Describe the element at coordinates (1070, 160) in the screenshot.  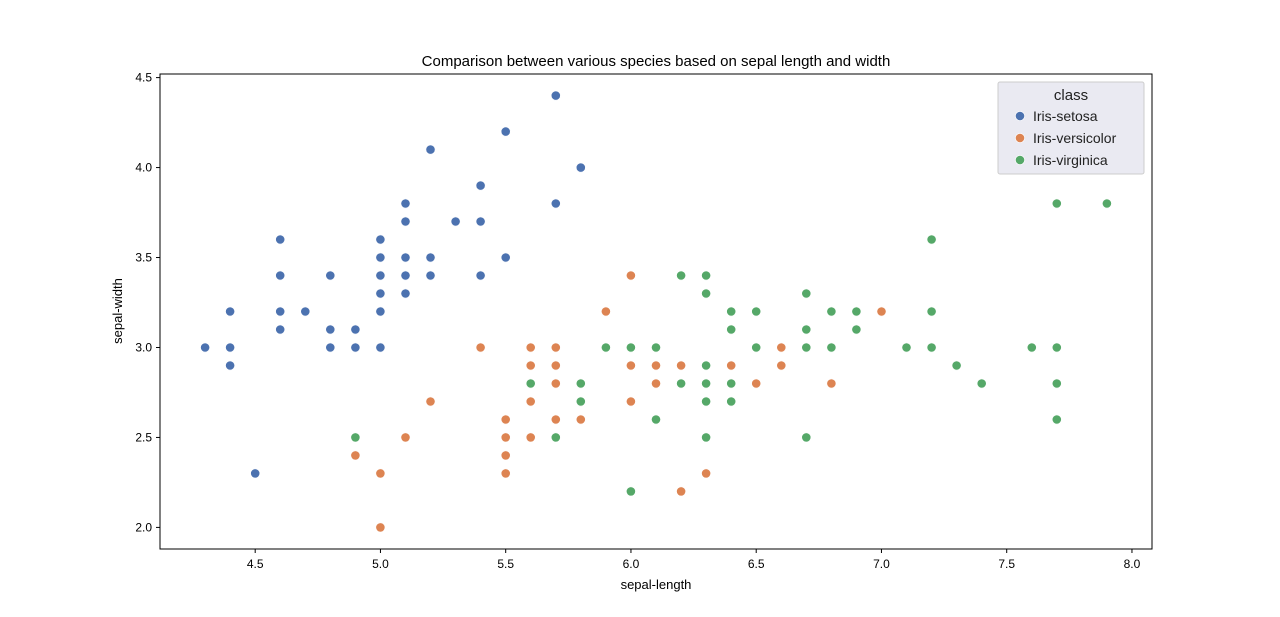
I see `legend-label: Iris-virginica` at that location.